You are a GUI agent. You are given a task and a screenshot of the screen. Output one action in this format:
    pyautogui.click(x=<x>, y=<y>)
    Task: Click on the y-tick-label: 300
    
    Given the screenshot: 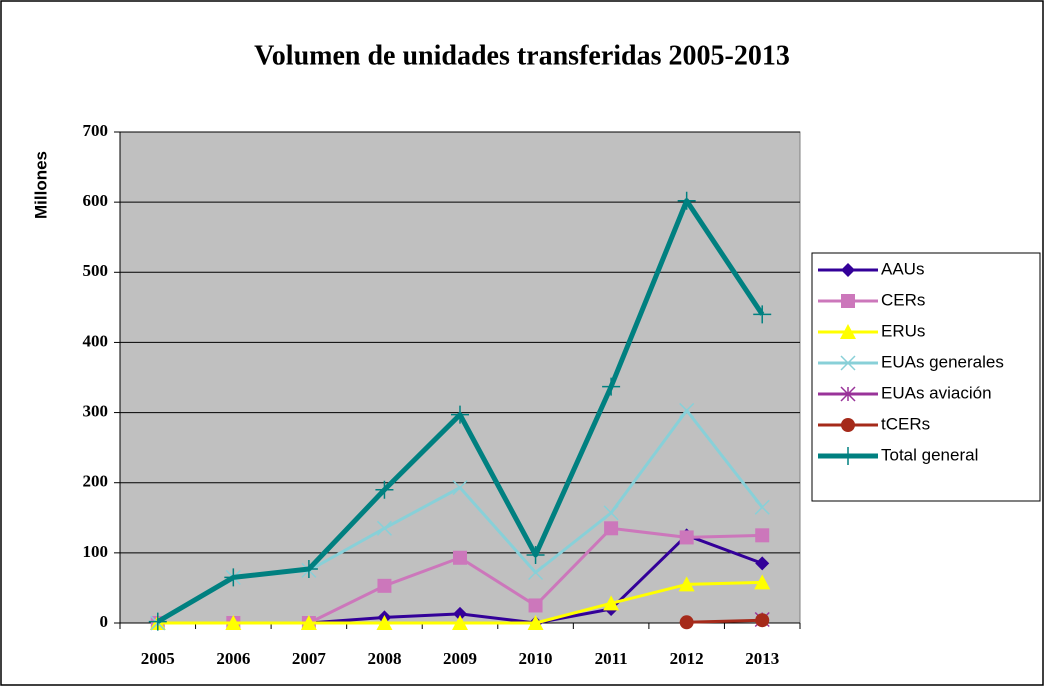 What is the action you would take?
    pyautogui.click(x=96, y=410)
    